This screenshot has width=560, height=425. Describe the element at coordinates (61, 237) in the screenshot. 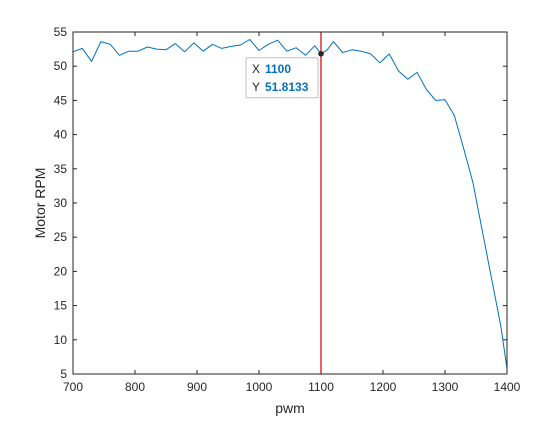

I see `y-tick-label: 25` at that location.